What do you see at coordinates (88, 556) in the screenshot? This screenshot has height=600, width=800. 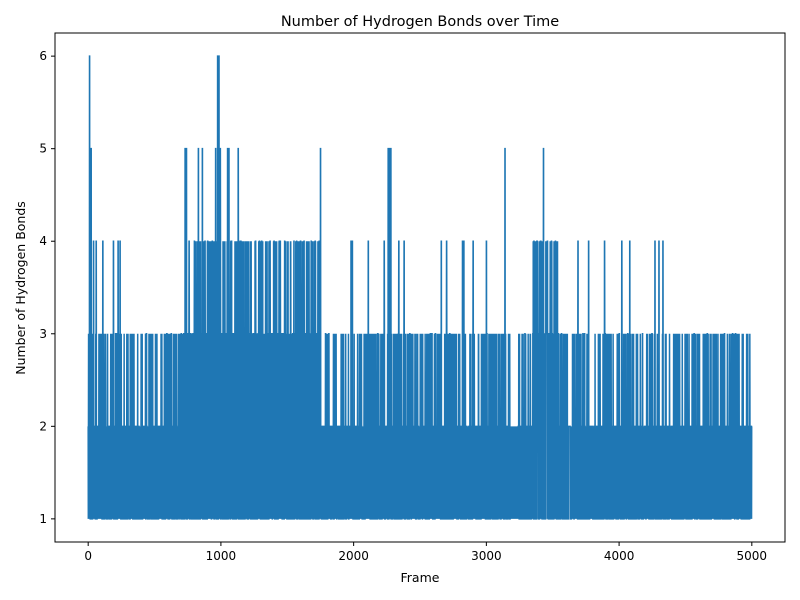 I see `x-tick-label: 0` at bounding box center [88, 556].